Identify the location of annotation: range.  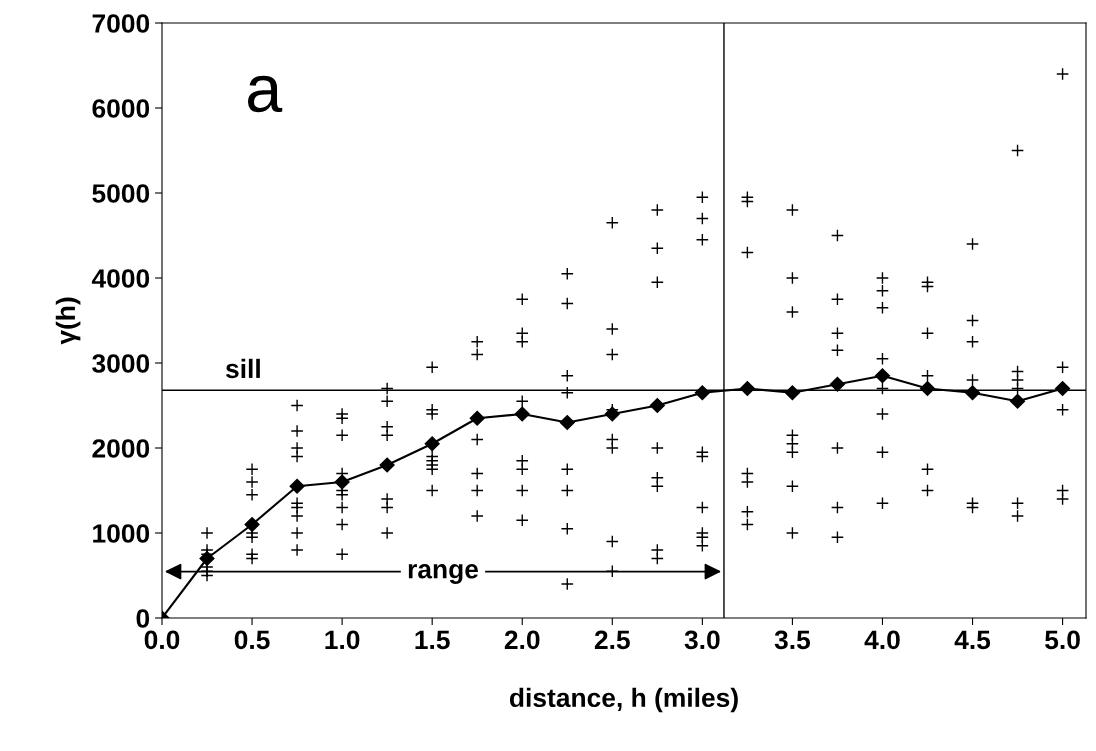
(443, 574).